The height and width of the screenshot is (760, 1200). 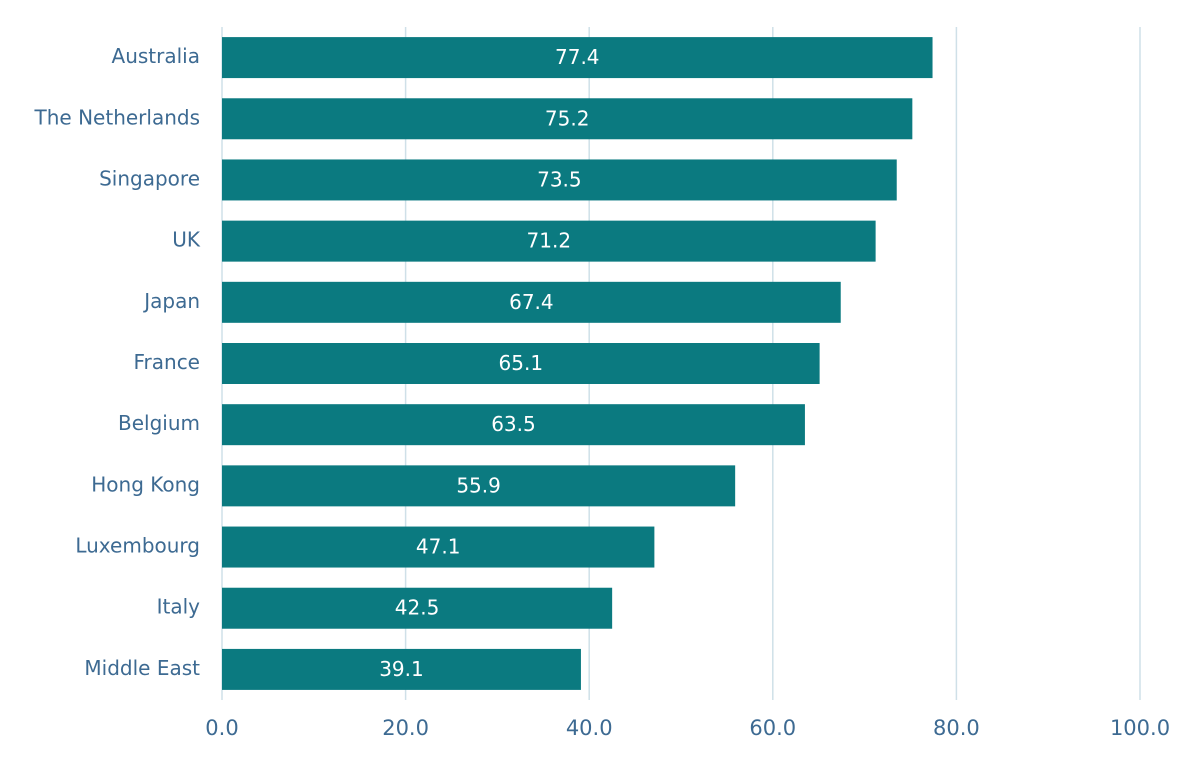 I want to click on x-tick-label: 40.0, so click(x=589, y=728).